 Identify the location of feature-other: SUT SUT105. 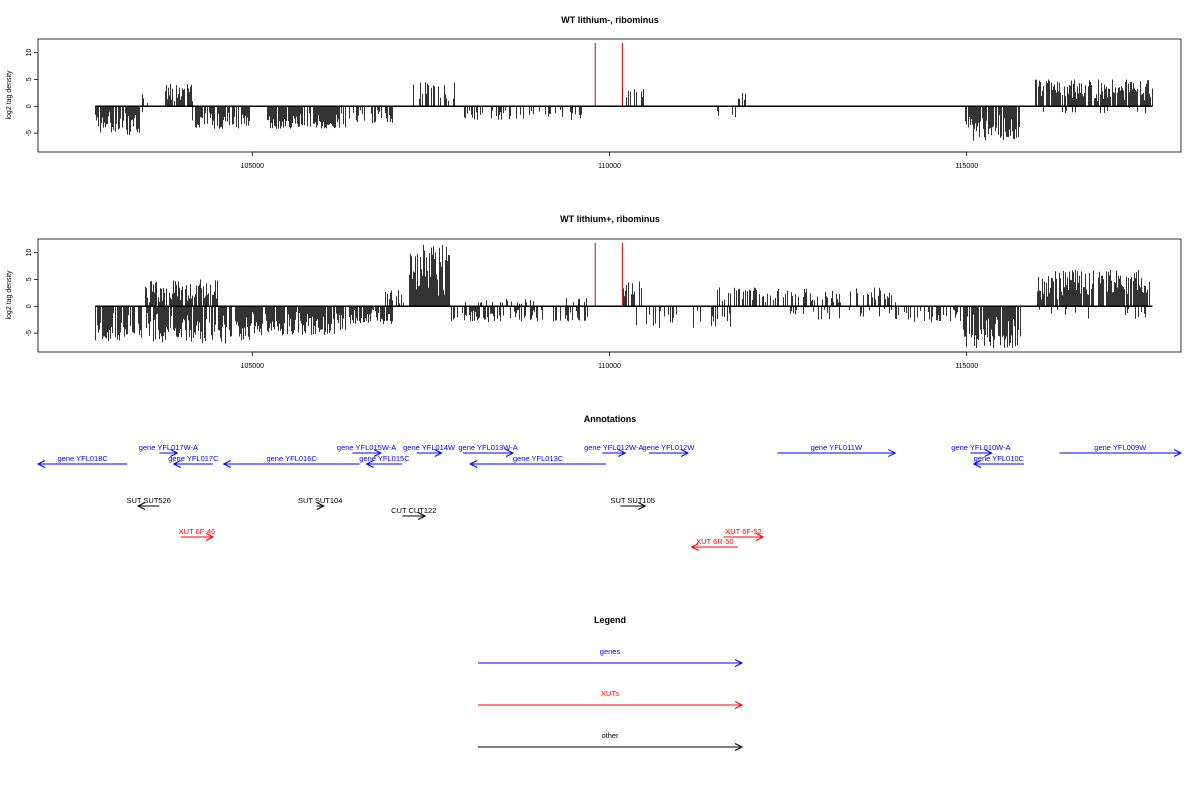
(632, 503).